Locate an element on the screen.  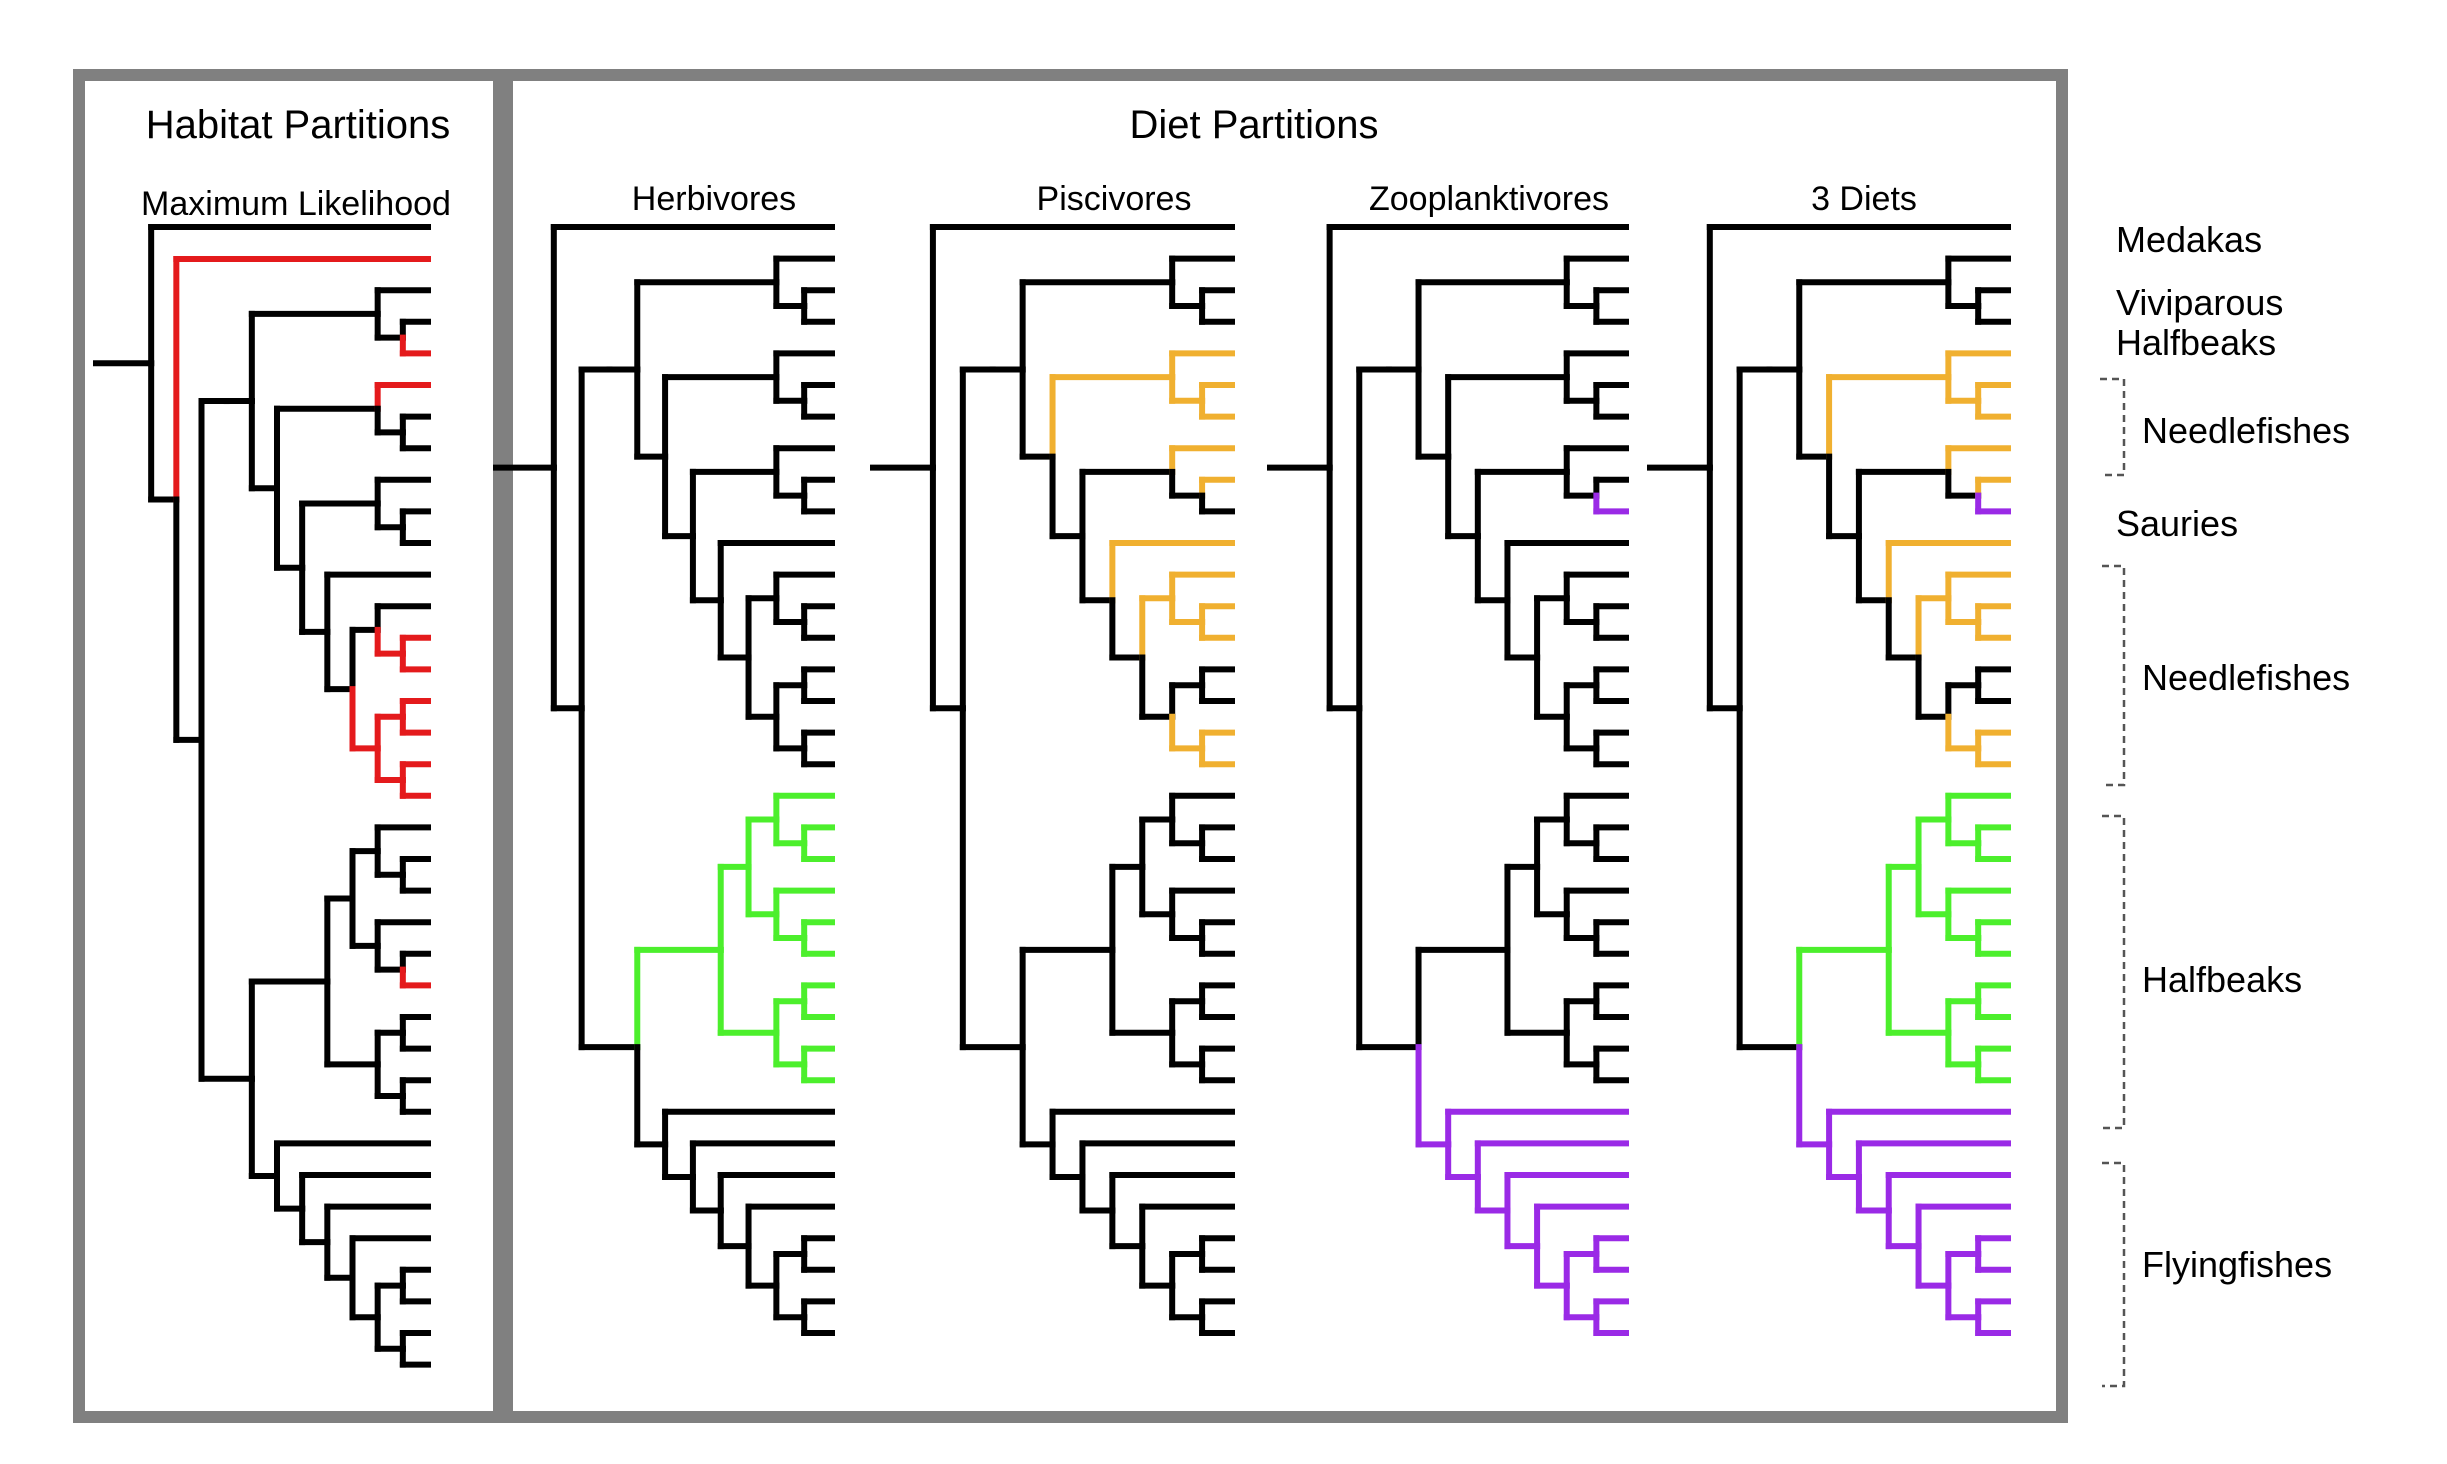
bracket-flyingfishes is located at coordinates (2114, 1274).